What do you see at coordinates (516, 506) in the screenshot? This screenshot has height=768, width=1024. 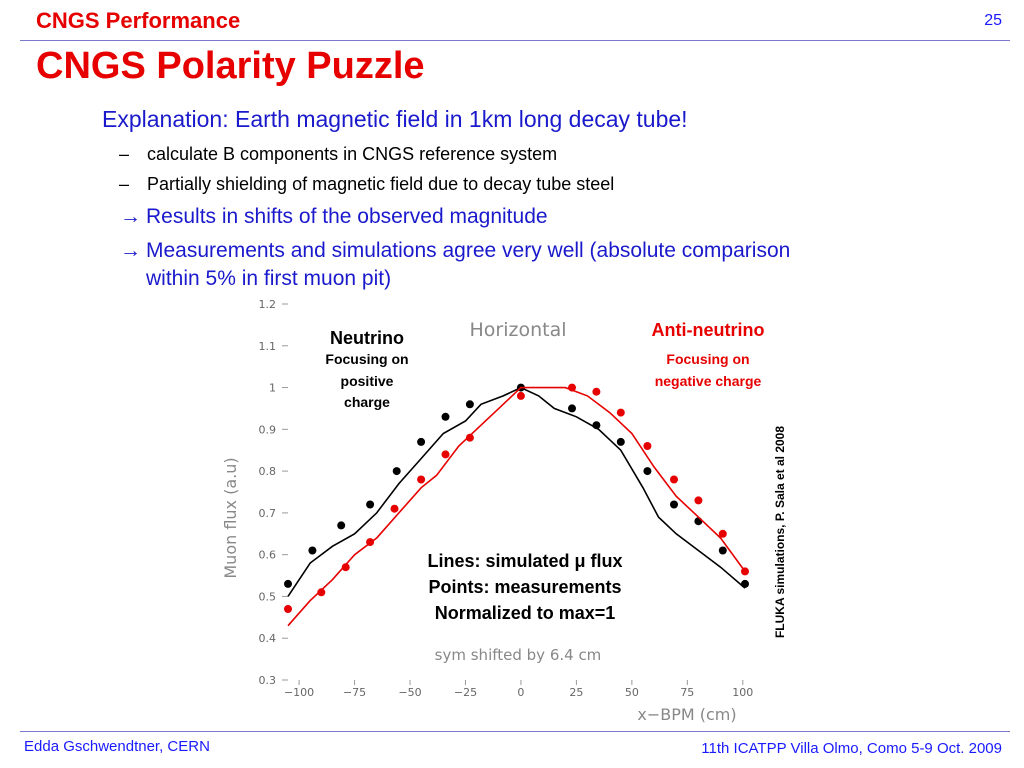 I see `anti-neutrino-simulation-line` at bounding box center [516, 506].